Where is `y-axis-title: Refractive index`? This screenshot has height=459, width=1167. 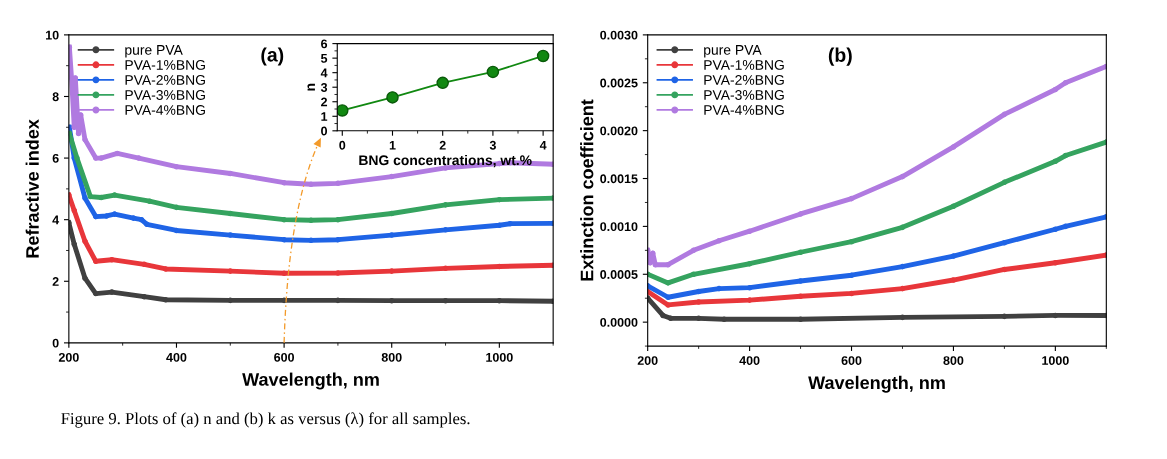
y-axis-title: Refractive index is located at coordinates (32, 188).